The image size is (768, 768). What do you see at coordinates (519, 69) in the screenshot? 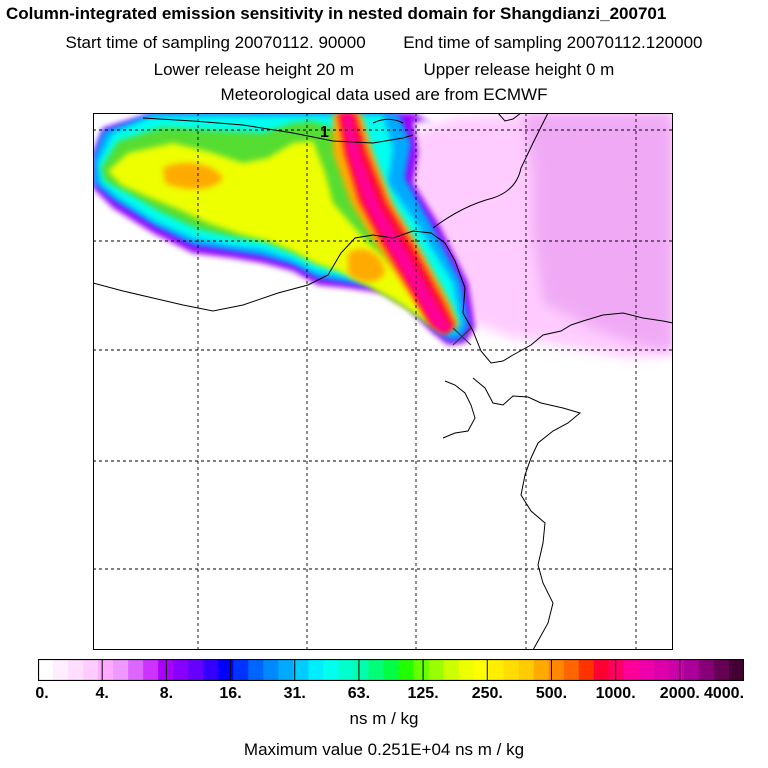
I see `upper-release-height-label: Upper release height 0 m` at bounding box center [519, 69].